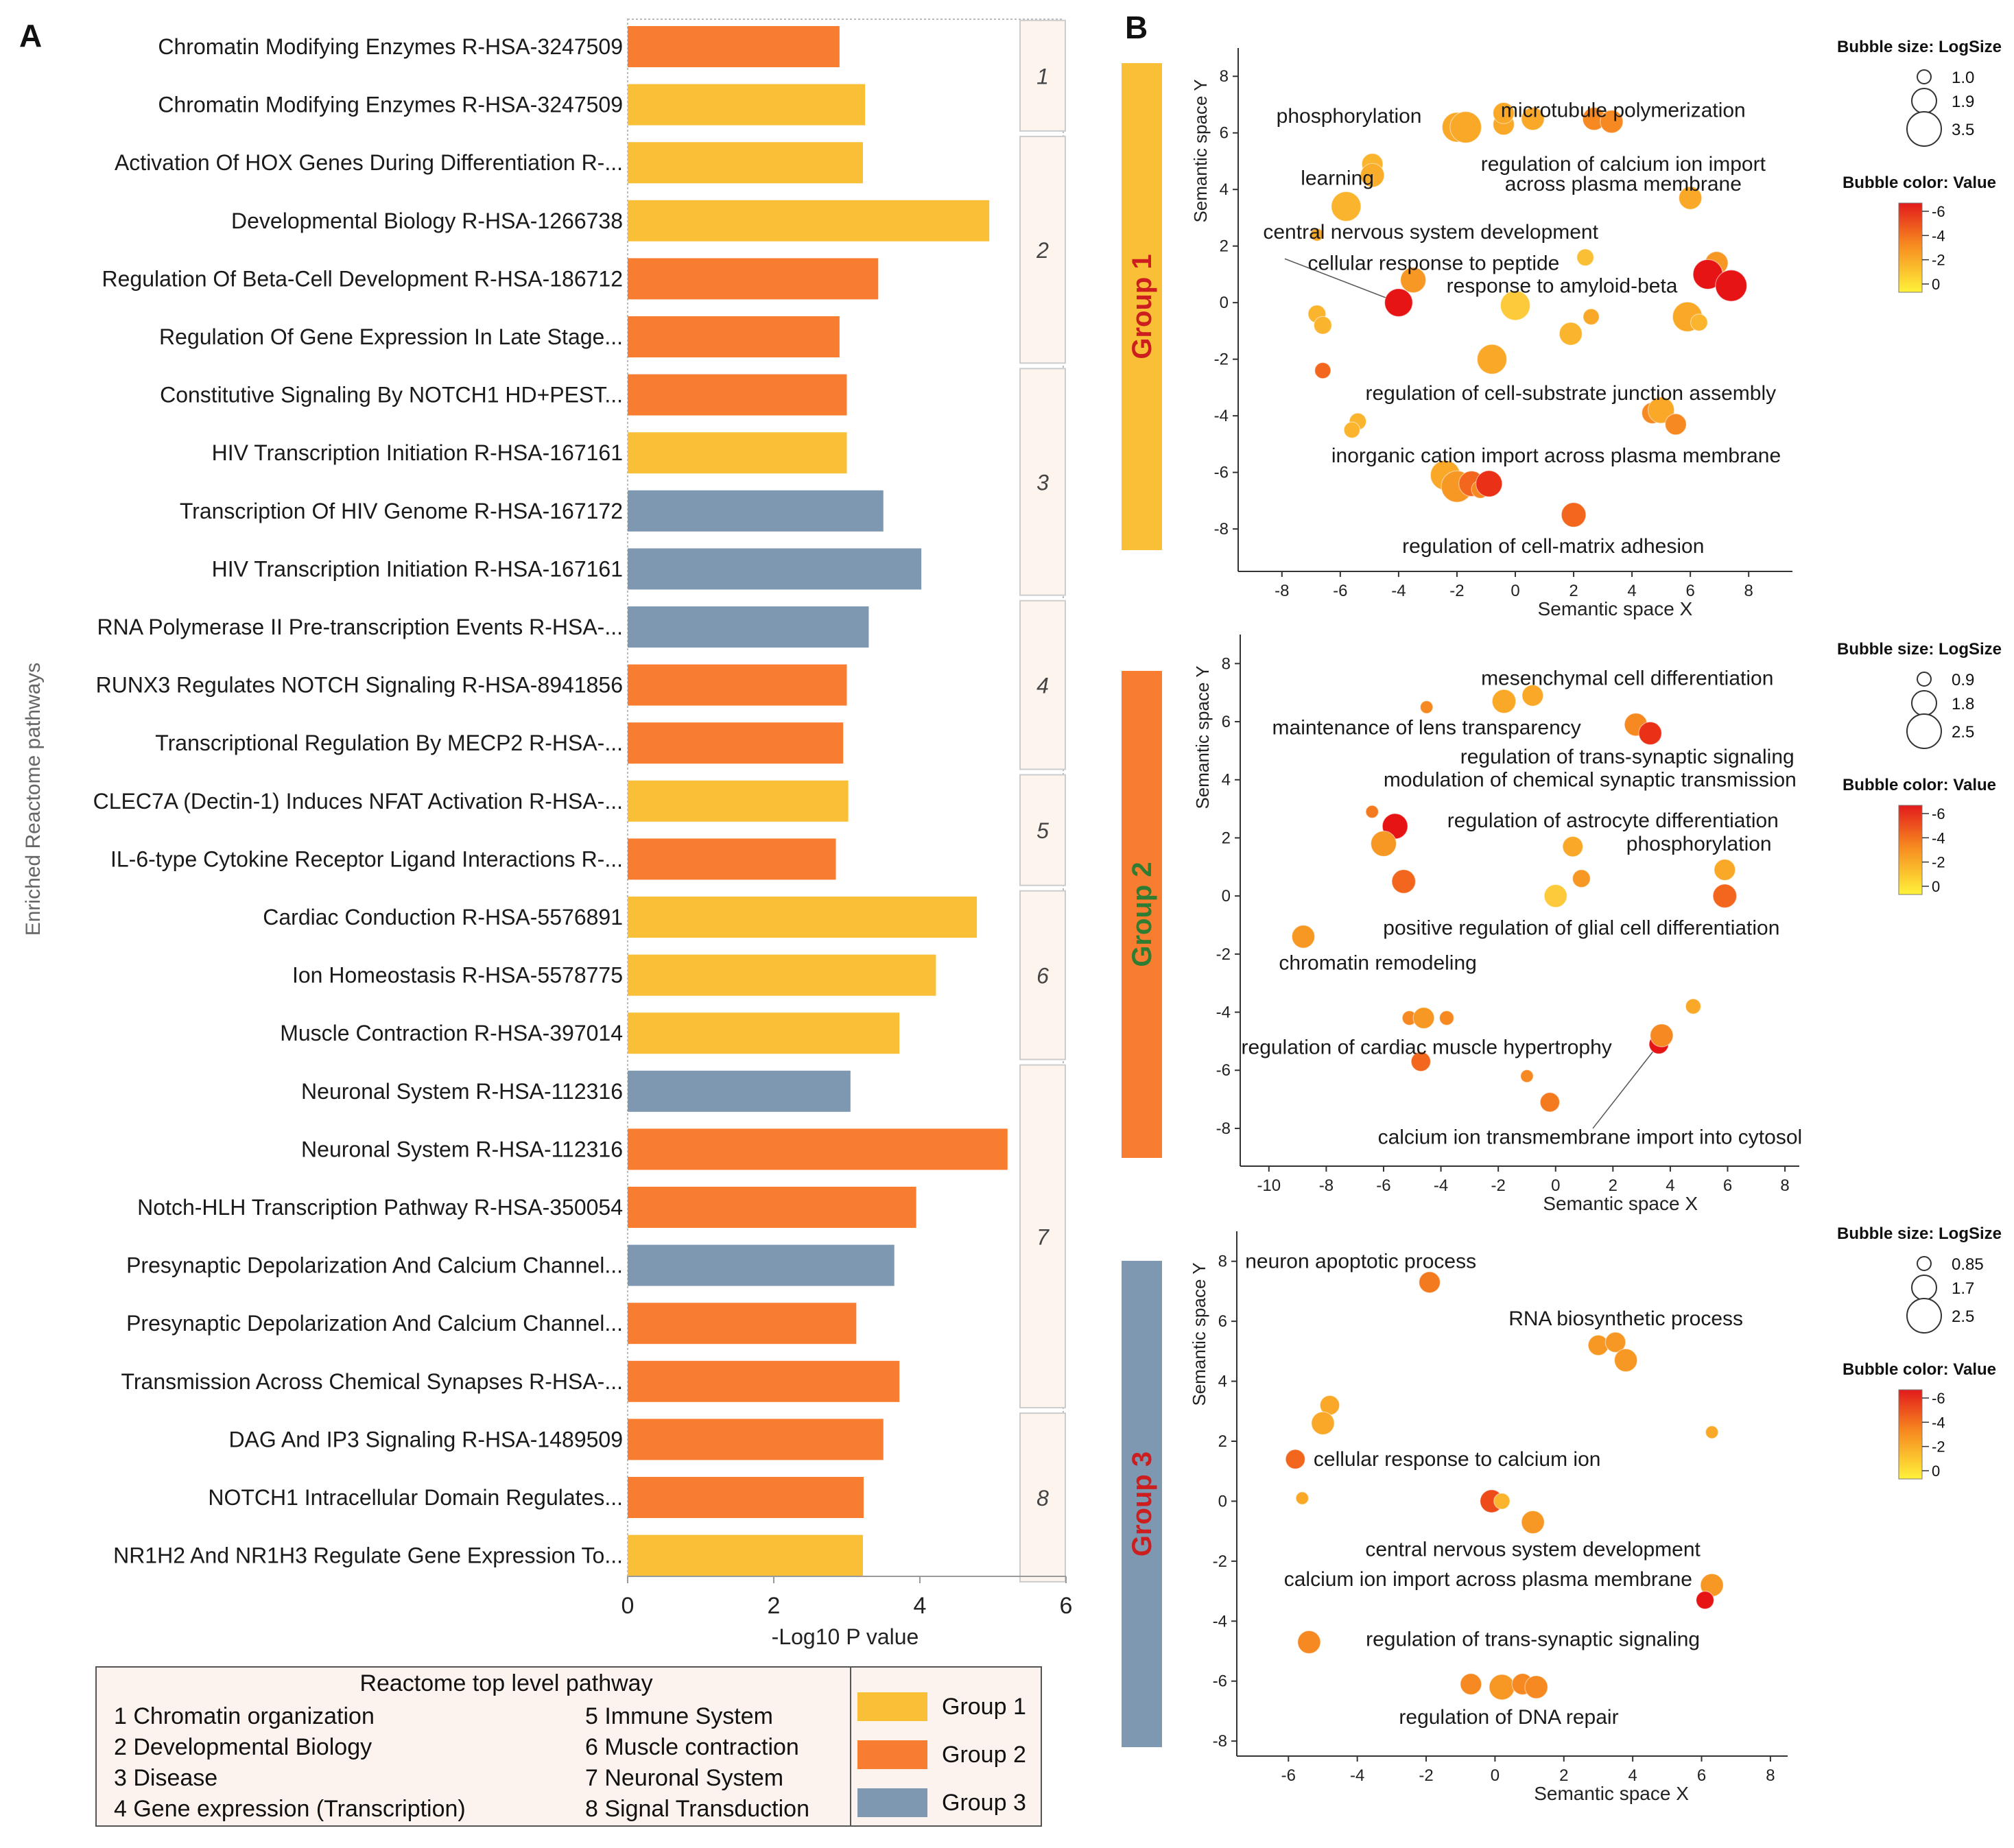 The width and height of the screenshot is (2014, 1848). I want to click on x-axis-title: Semantic space X, so click(1620, 1204).